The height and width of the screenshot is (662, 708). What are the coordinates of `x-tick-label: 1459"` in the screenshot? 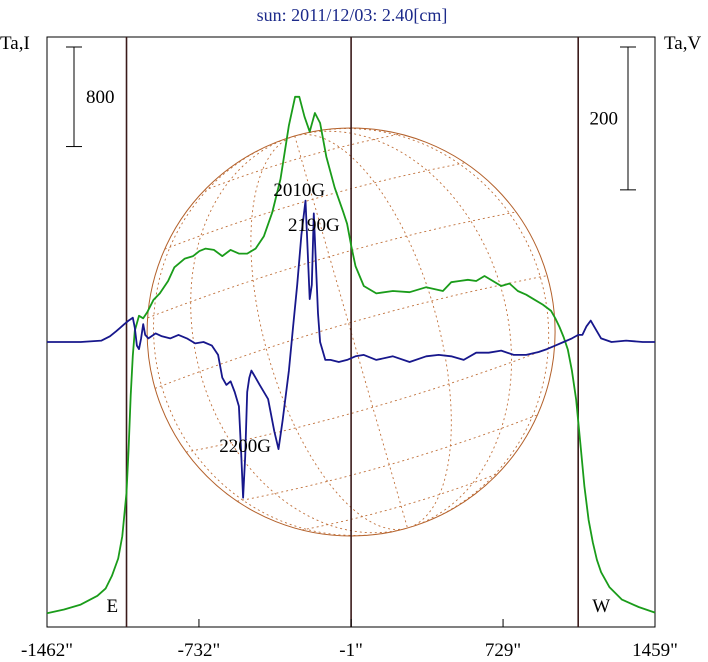 It's located at (655, 650).